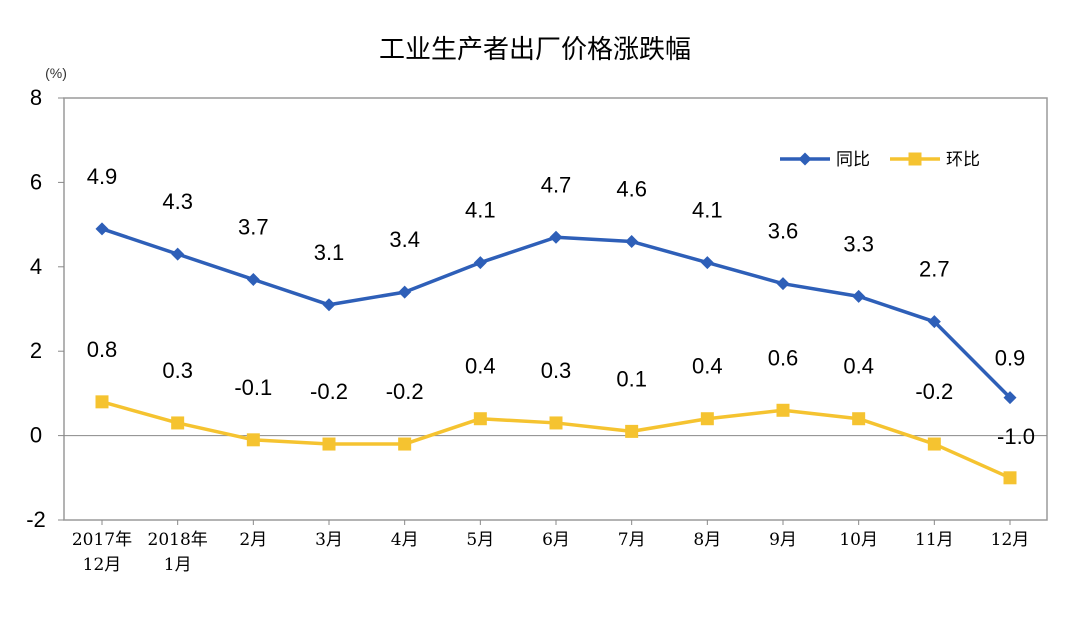 Image resolution: width=1080 pixels, height=618 pixels. Describe the element at coordinates (707, 540) in the screenshot. I see `x-tick-label: 8月` at that location.